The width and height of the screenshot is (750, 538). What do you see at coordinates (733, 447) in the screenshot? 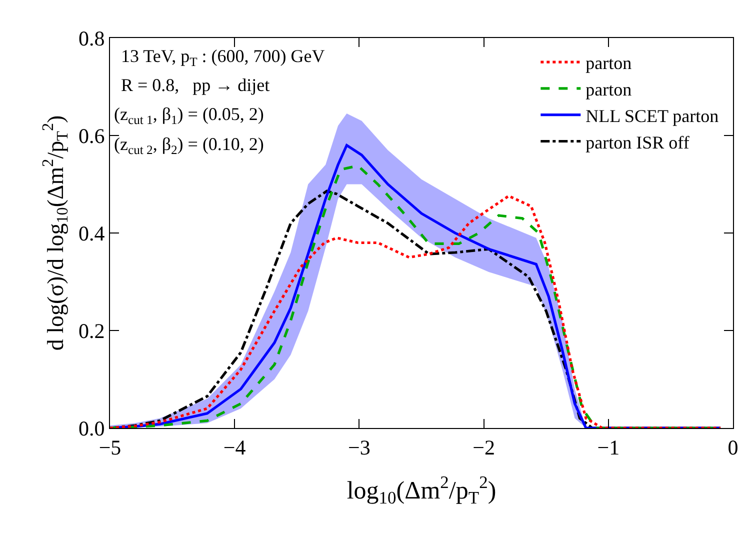
I see `x-tick-label: 0` at bounding box center [733, 447].